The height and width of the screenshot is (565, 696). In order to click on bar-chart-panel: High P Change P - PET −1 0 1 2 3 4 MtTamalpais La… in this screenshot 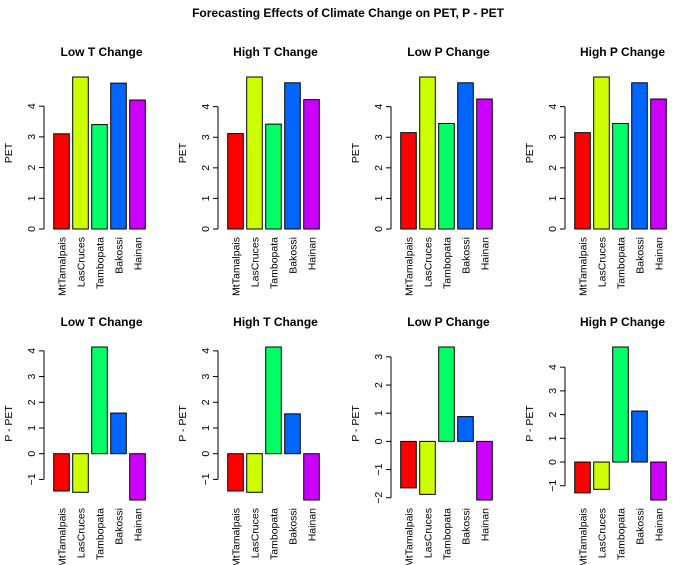, I will do `click(595, 440)`.